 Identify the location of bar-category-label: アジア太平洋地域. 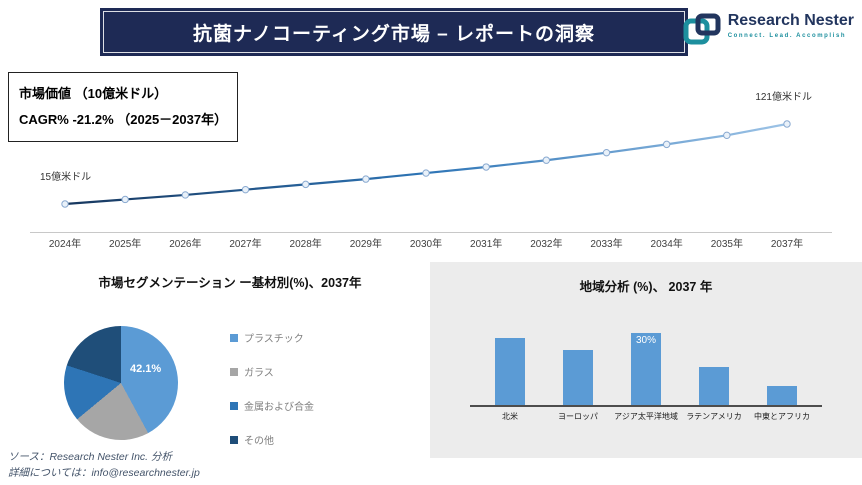
(646, 416).